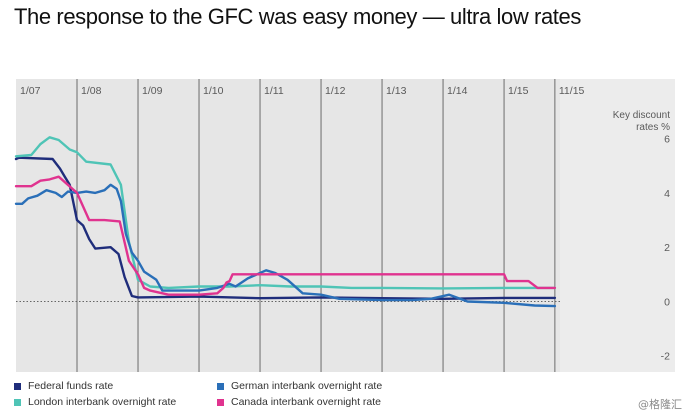 The height and width of the screenshot is (418, 690). What do you see at coordinates (152, 91) in the screenshot?
I see `x-tick-label: 1/09` at bounding box center [152, 91].